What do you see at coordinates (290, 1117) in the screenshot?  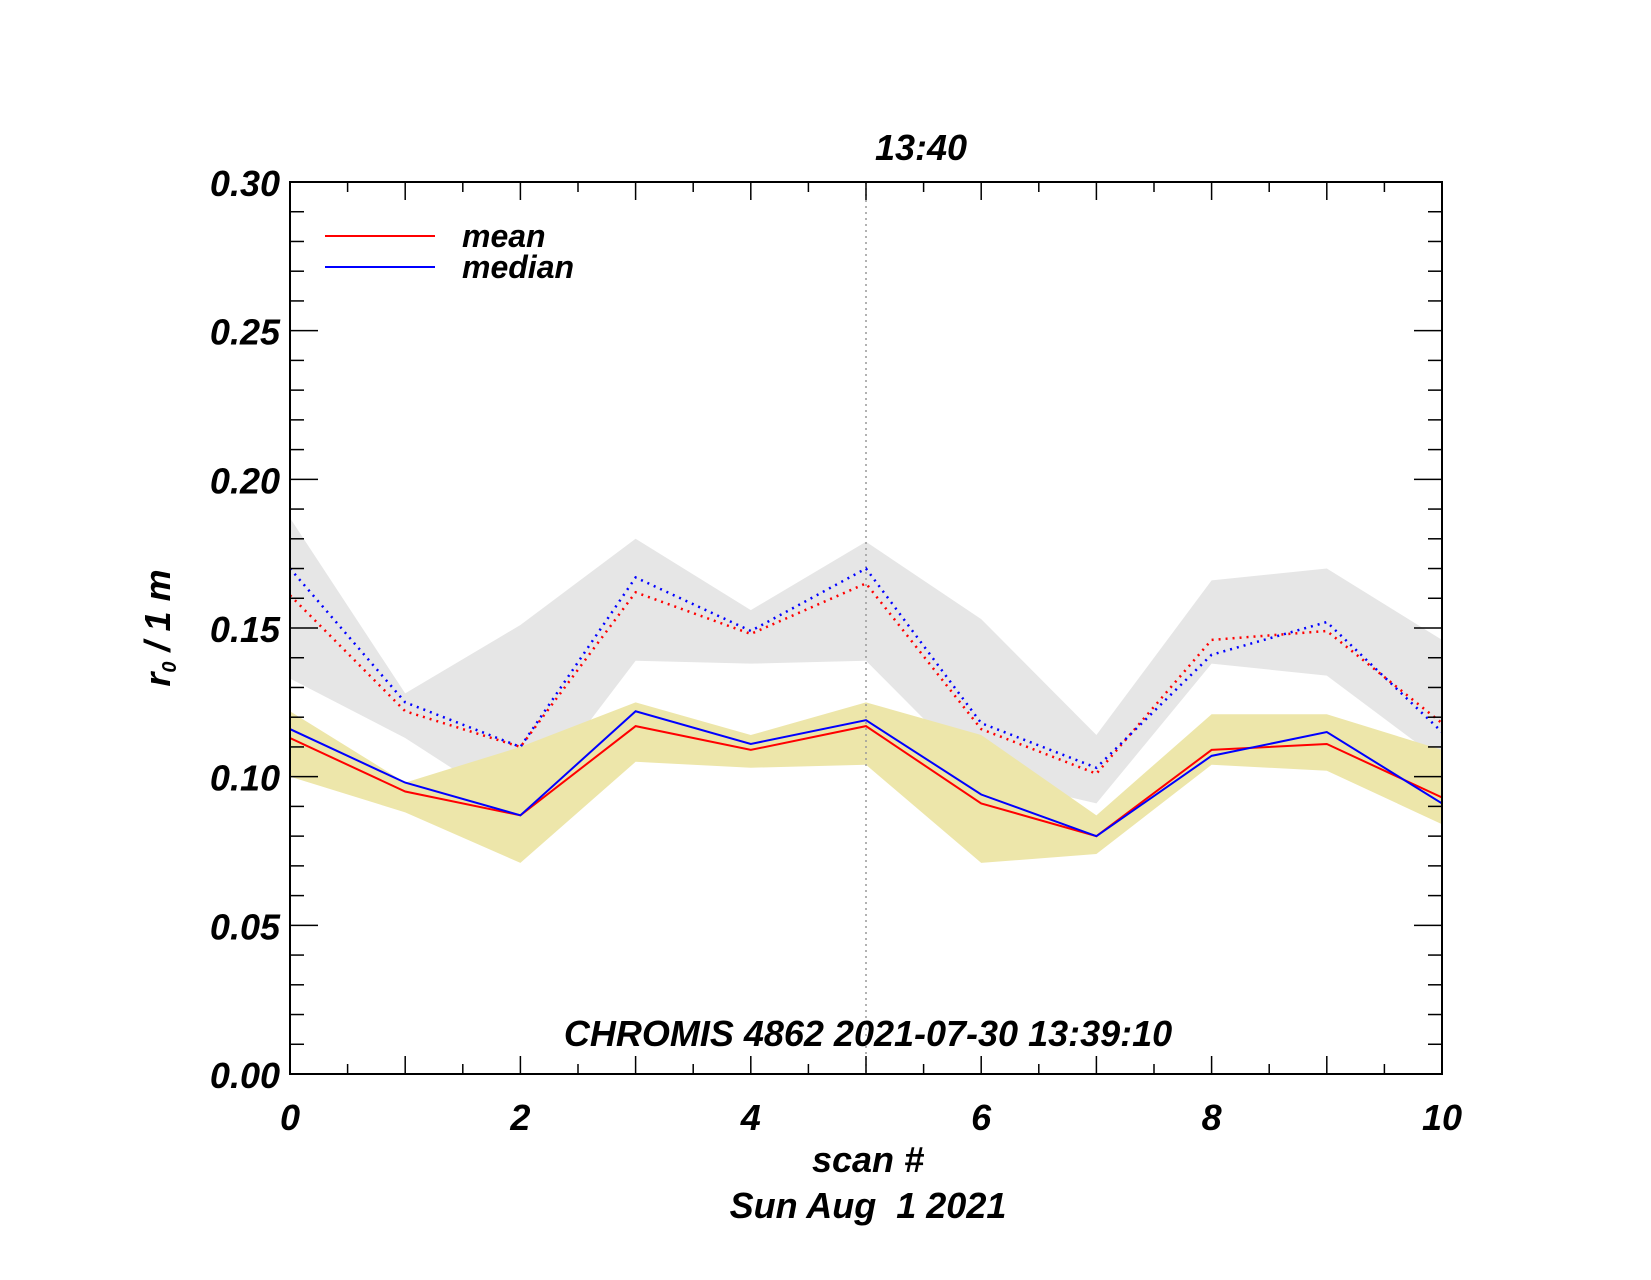 I see `x-tick-label: 0` at bounding box center [290, 1117].